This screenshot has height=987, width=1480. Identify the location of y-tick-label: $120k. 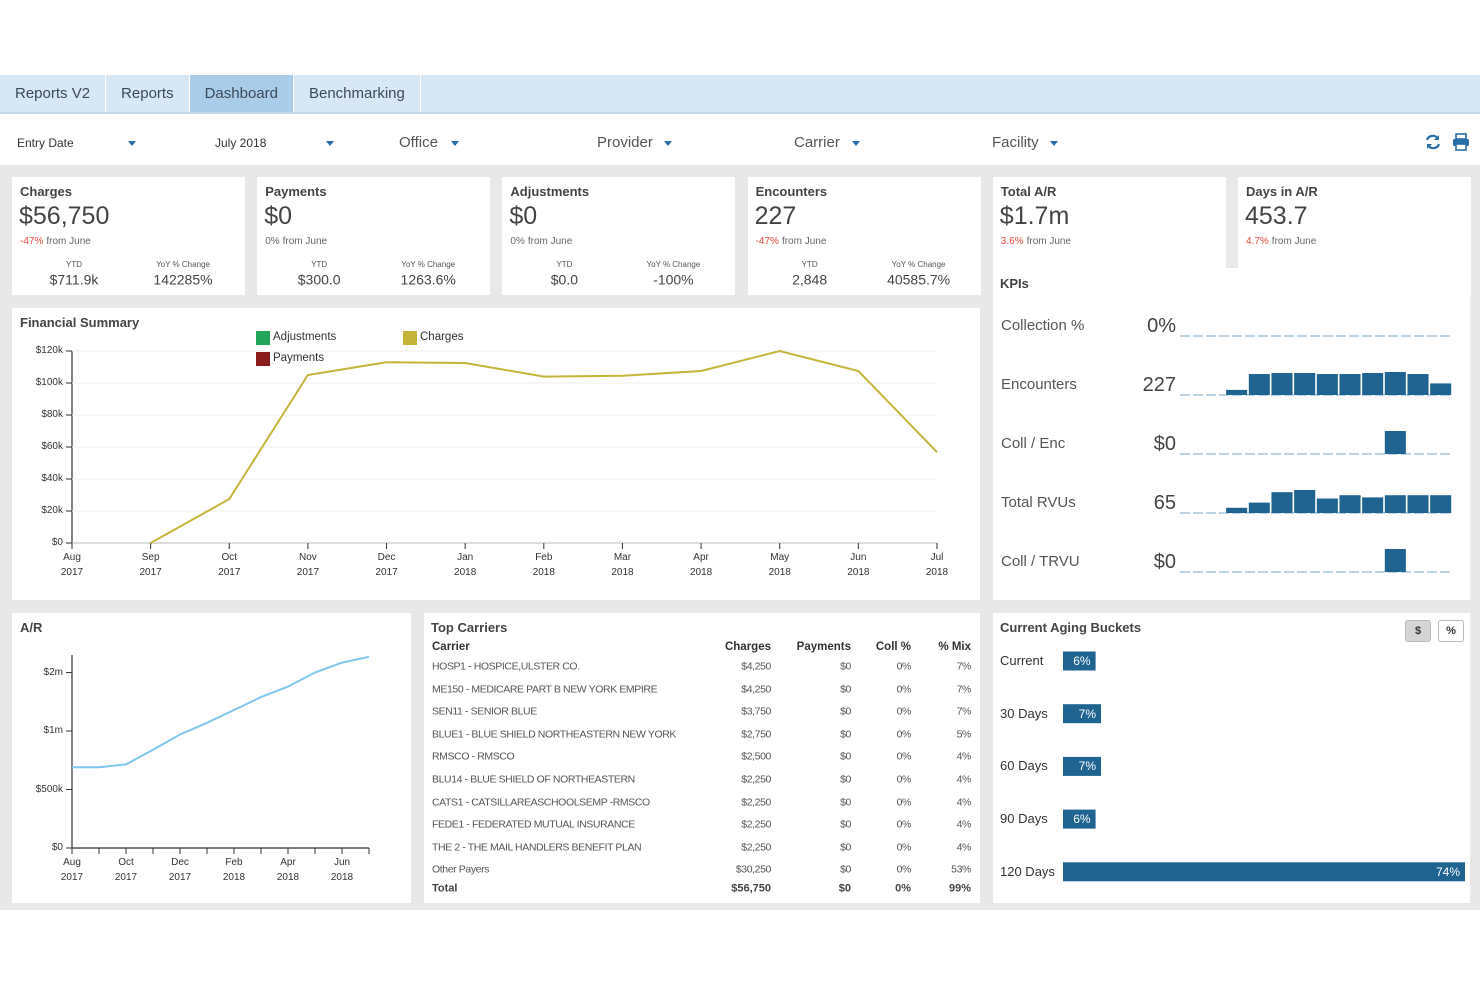
(49, 350).